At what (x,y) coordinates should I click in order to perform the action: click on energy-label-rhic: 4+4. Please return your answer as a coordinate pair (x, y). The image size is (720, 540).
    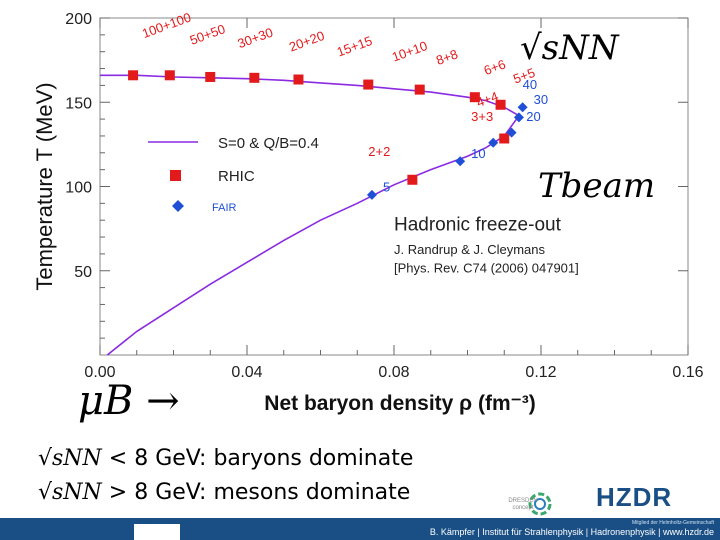
    Looking at the image, I should click on (487, 99).